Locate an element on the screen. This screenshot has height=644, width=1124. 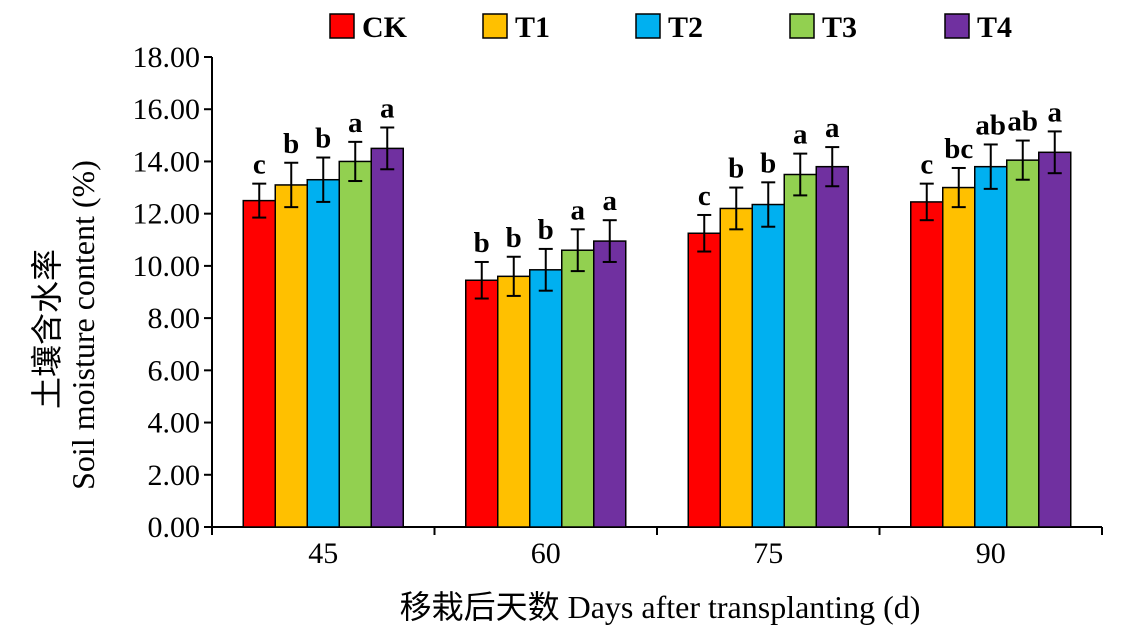
legend-swatch-t1 is located at coordinates (495, 26).